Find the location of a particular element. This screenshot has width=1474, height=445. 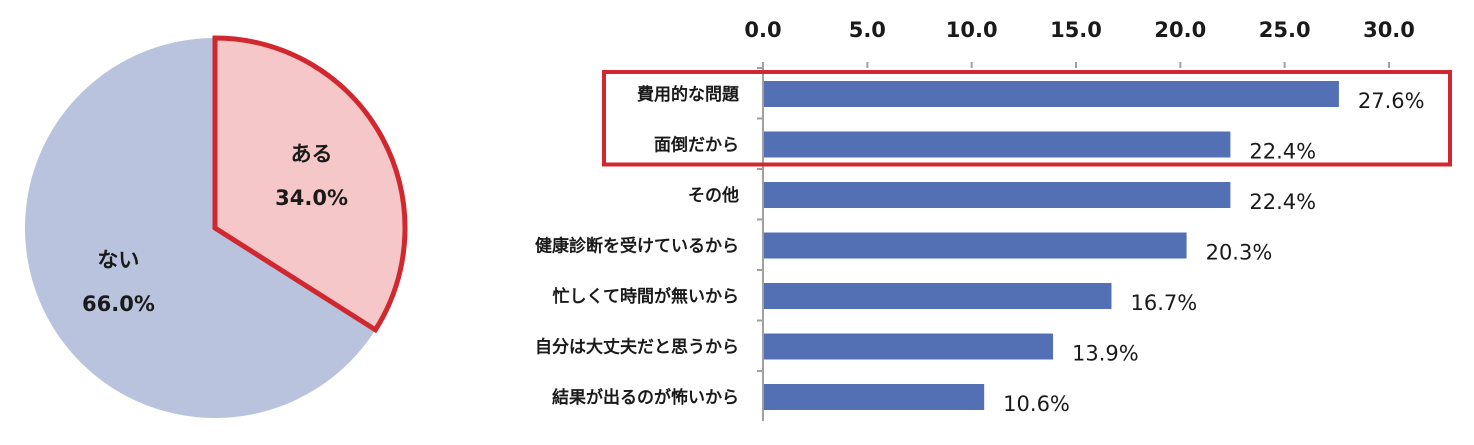

category-label: 自分は大丈夫だと思うから is located at coordinates (637, 347).